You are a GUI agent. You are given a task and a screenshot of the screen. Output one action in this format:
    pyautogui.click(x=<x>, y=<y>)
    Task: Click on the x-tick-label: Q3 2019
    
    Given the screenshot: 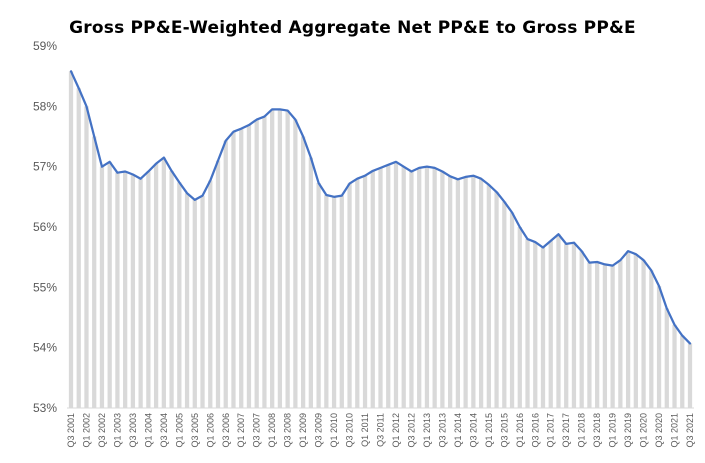 What is the action you would take?
    pyautogui.click(x=628, y=430)
    